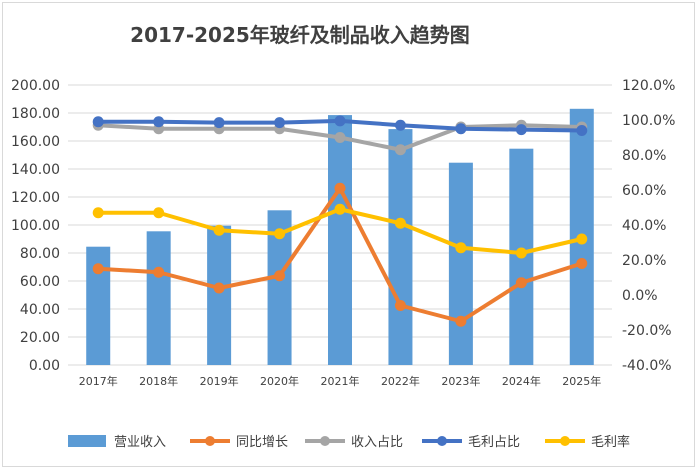  What do you see at coordinates (349, 442) in the screenshot?
I see `legend: 营业收入 同比增长 收入占比 毛利占比 毛利率` at bounding box center [349, 442].